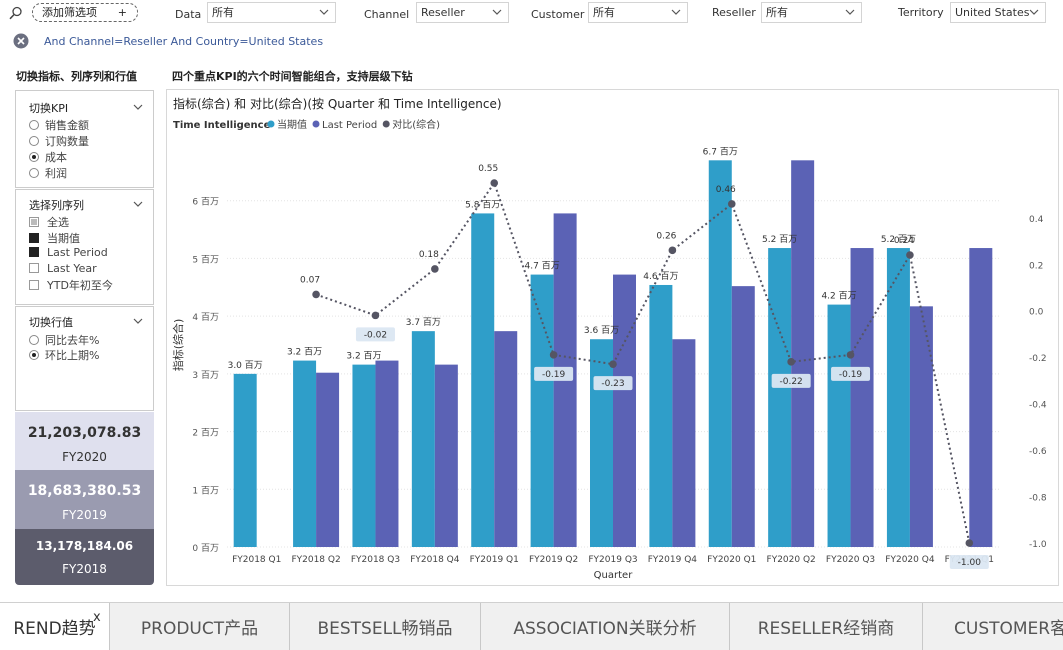  What do you see at coordinates (553, 560) in the screenshot?
I see `x-tick-label: FY2019 Q2` at bounding box center [553, 560].